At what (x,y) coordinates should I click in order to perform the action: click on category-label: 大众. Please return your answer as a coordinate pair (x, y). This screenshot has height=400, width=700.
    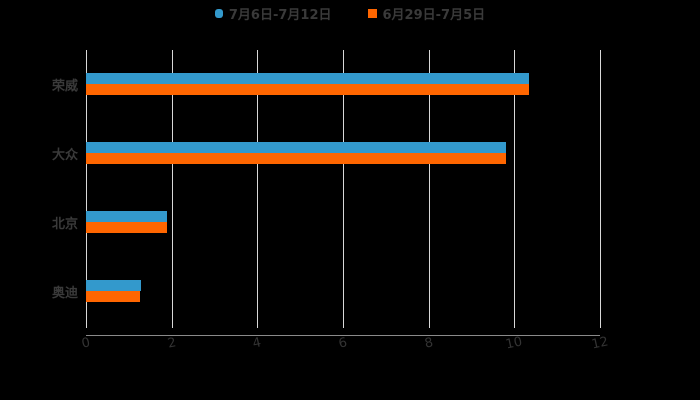
    Looking at the image, I should click on (64, 155).